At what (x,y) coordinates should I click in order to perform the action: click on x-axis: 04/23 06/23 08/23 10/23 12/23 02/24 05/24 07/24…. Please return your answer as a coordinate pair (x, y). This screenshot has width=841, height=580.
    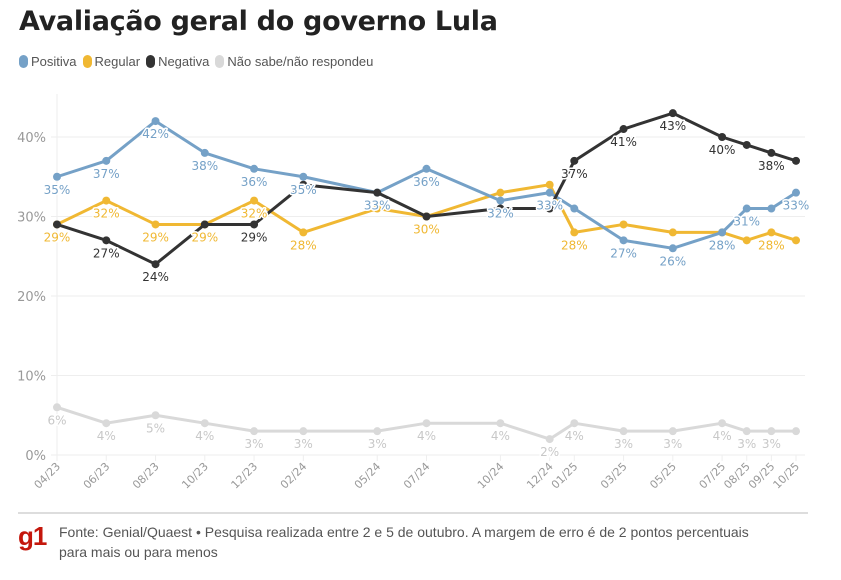
    Looking at the image, I should click on (417, 473).